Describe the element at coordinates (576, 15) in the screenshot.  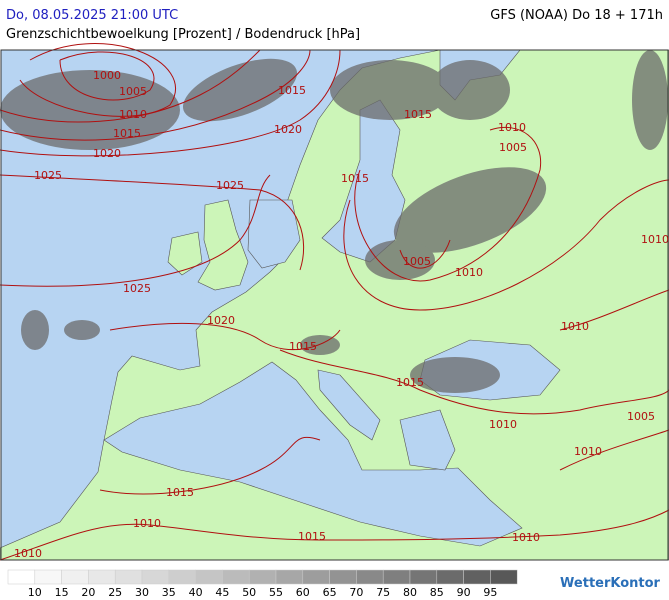
I see `model-run: GFS (NOAA) Do 18 + 171h` at that location.